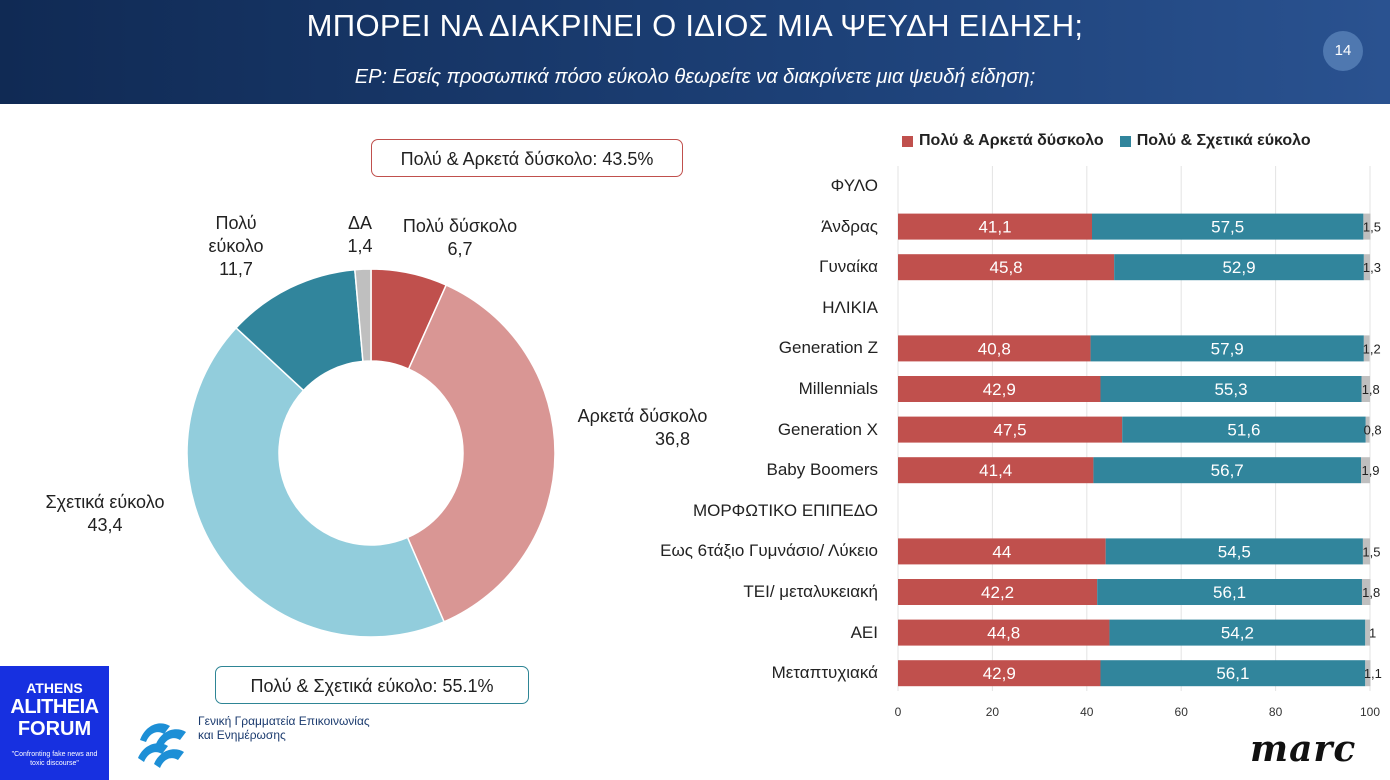  Describe the element at coordinates (527, 158) in the screenshot. I see `callout-difficult-total: Πολύ & Αρκετά δύσκολο: 43.5%` at that location.